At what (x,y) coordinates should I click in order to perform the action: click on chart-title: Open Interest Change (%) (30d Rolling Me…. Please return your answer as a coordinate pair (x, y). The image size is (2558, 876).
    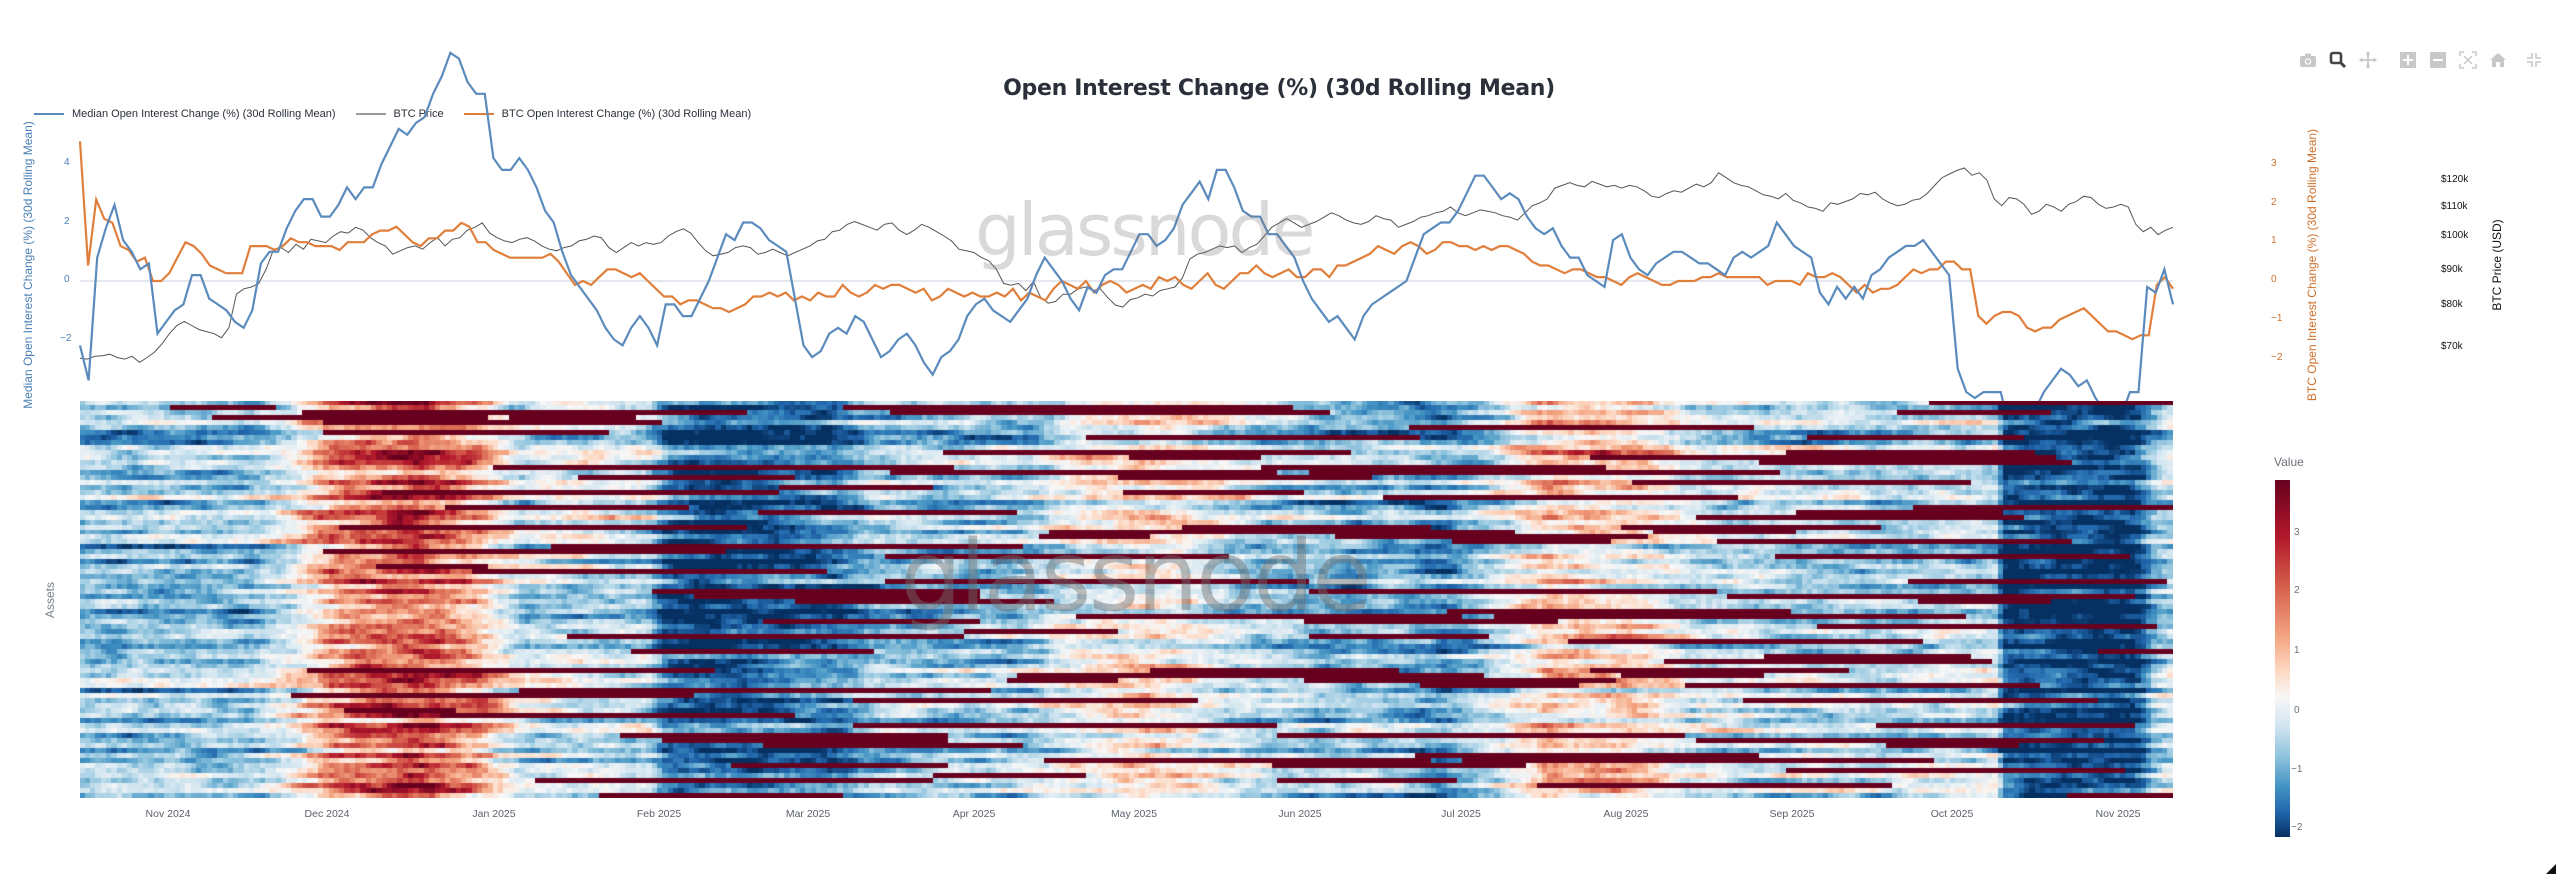
    Looking at the image, I should click on (1279, 88).